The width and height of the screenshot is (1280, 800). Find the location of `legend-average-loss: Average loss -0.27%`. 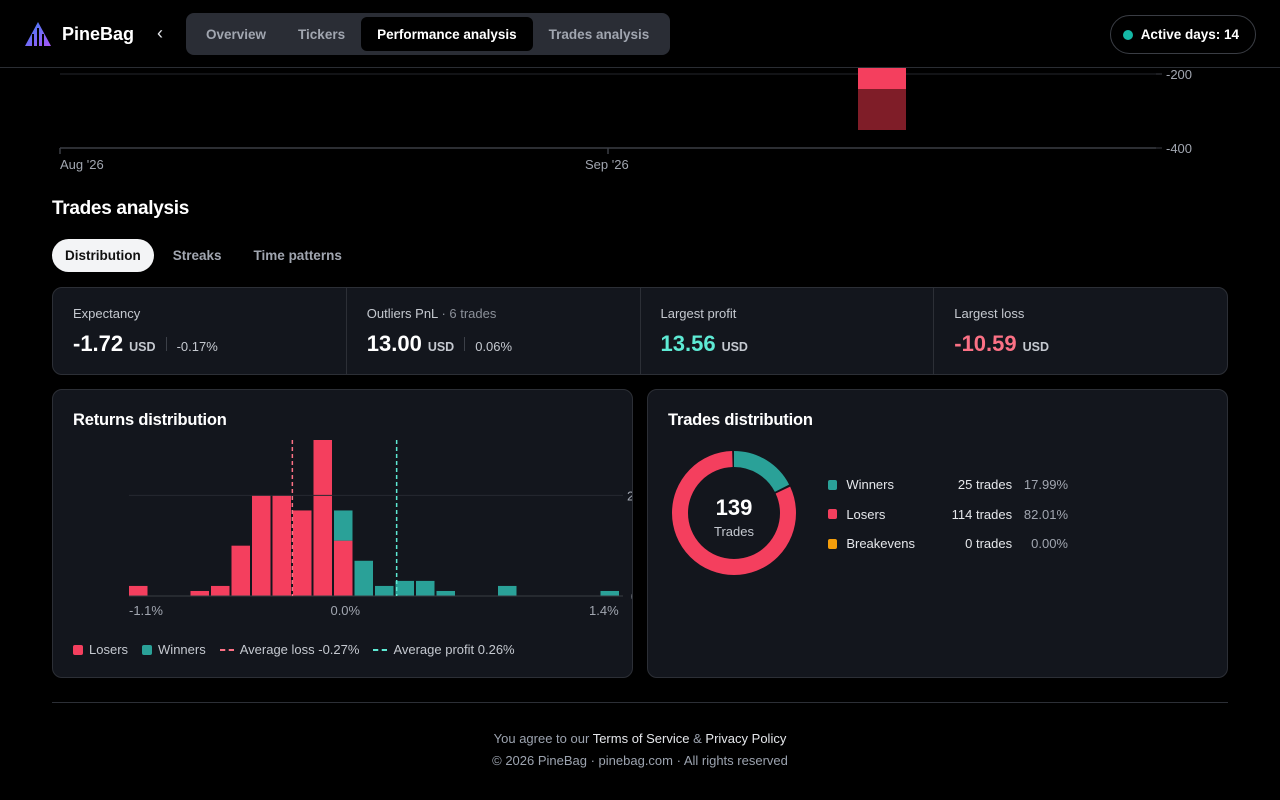

legend-average-loss: Average loss -0.27% is located at coordinates (289, 649).